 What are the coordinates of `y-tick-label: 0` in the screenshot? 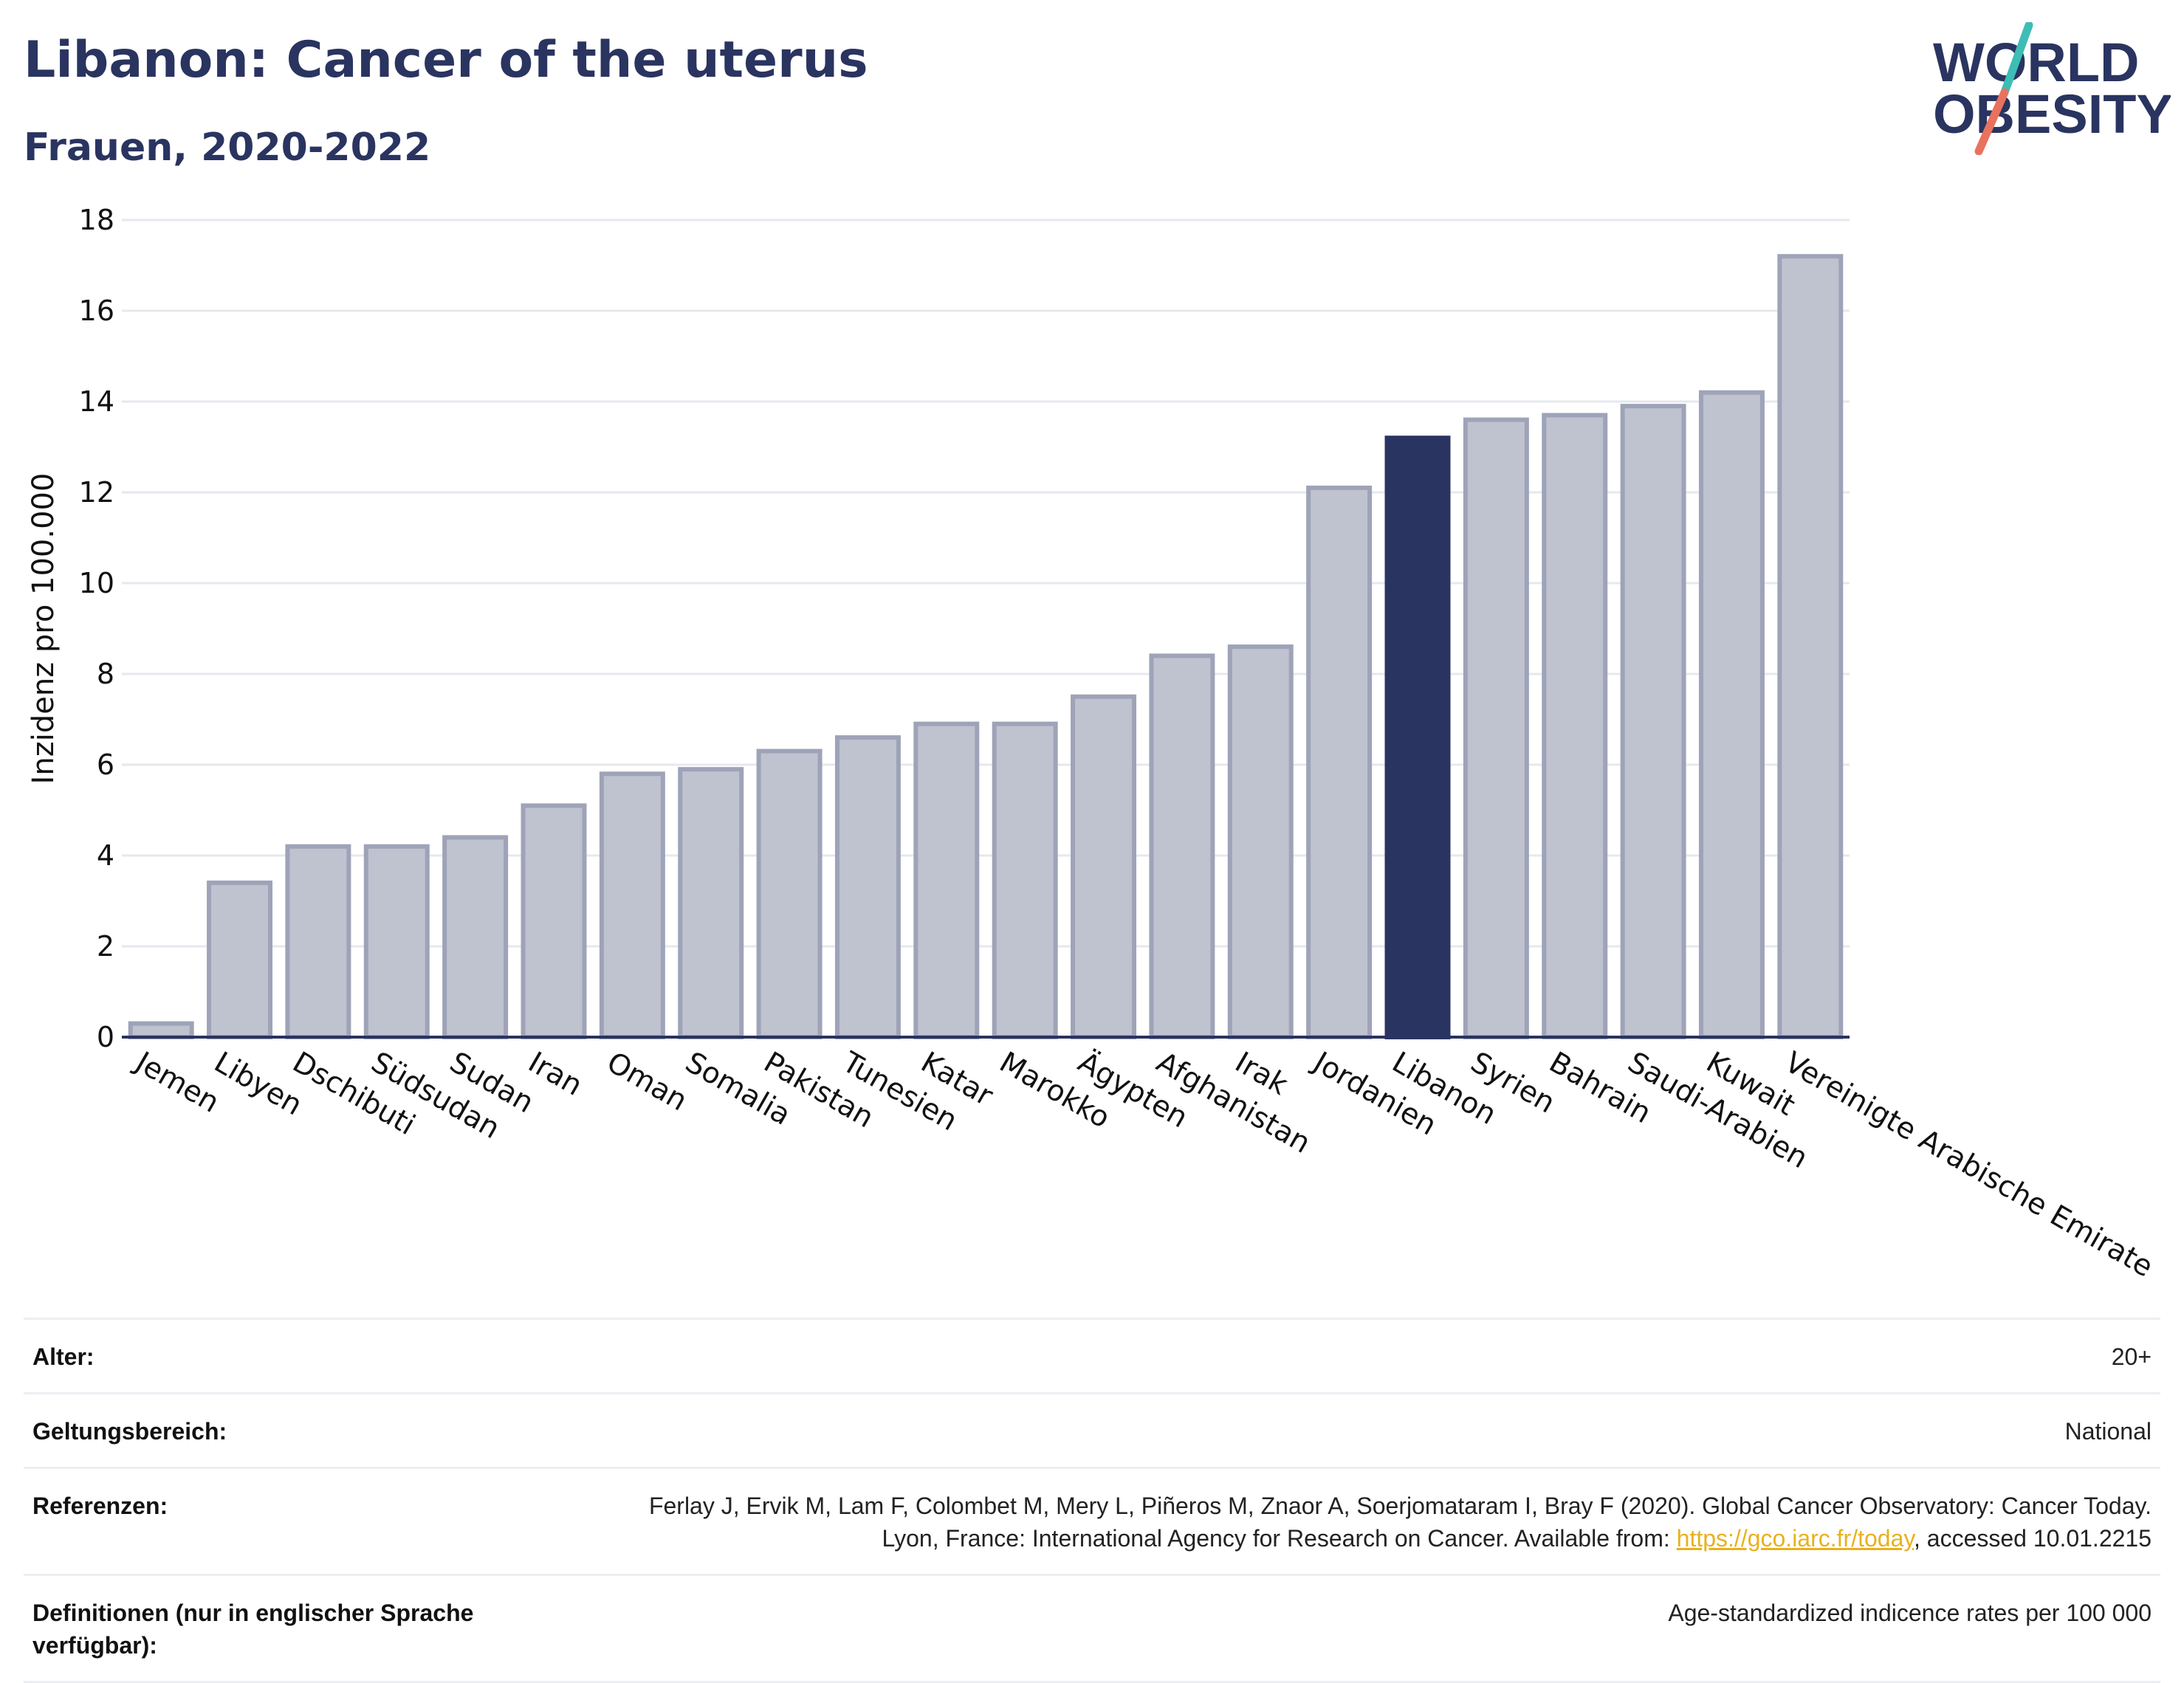 It's located at (105, 1037).